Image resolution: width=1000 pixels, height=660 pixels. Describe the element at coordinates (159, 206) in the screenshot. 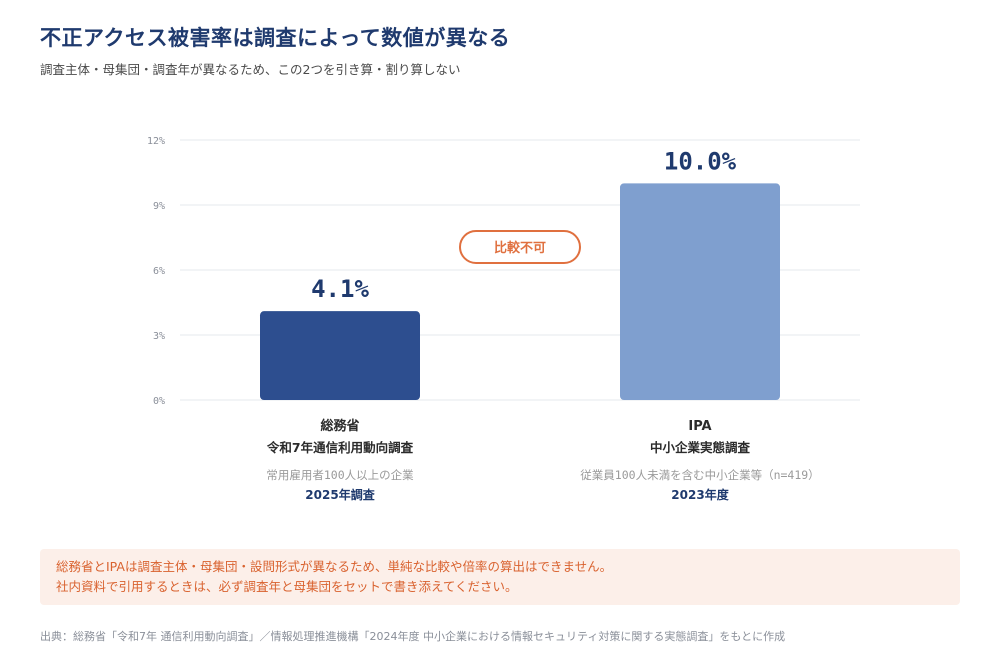

I see `y-tick-label: 9%` at that location.